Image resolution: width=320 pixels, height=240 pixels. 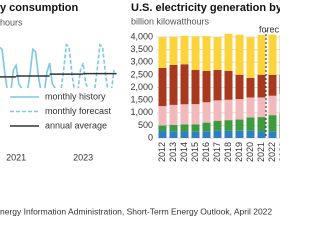 What do you see at coordinates (141, 87) in the screenshot?
I see `y-tick-label: 2,000` at bounding box center [141, 87].